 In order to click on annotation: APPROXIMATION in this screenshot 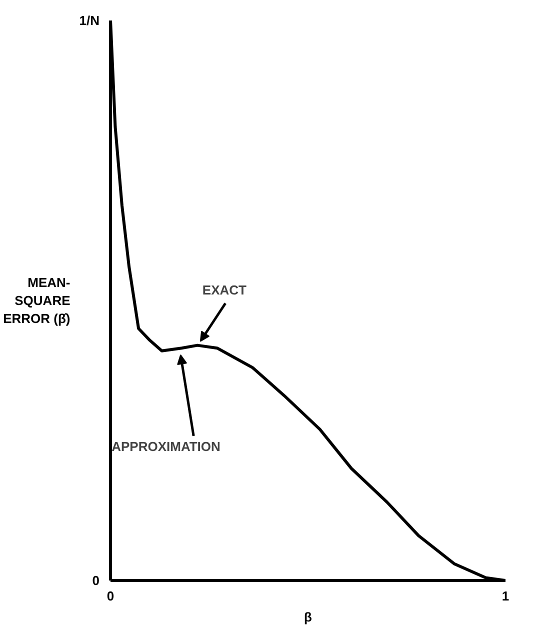, I will do `click(166, 446)`.